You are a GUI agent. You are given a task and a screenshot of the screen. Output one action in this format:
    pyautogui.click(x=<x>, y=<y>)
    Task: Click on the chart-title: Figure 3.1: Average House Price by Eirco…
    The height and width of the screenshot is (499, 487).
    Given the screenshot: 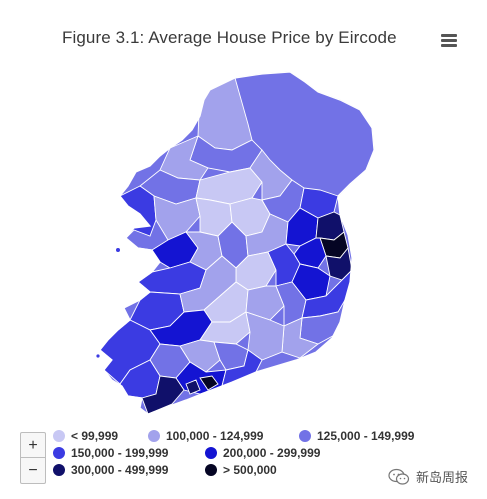 What is the action you would take?
    pyautogui.click(x=229, y=37)
    